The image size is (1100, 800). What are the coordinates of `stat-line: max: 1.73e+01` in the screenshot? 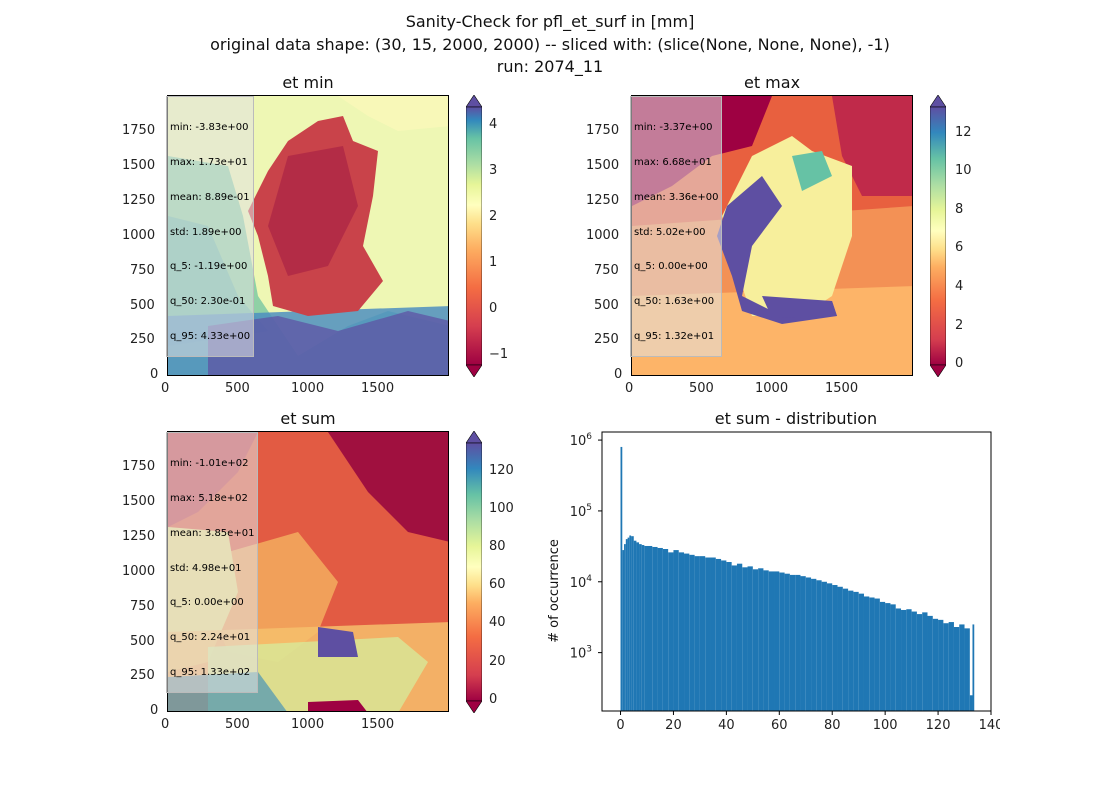 It's located at (209, 162).